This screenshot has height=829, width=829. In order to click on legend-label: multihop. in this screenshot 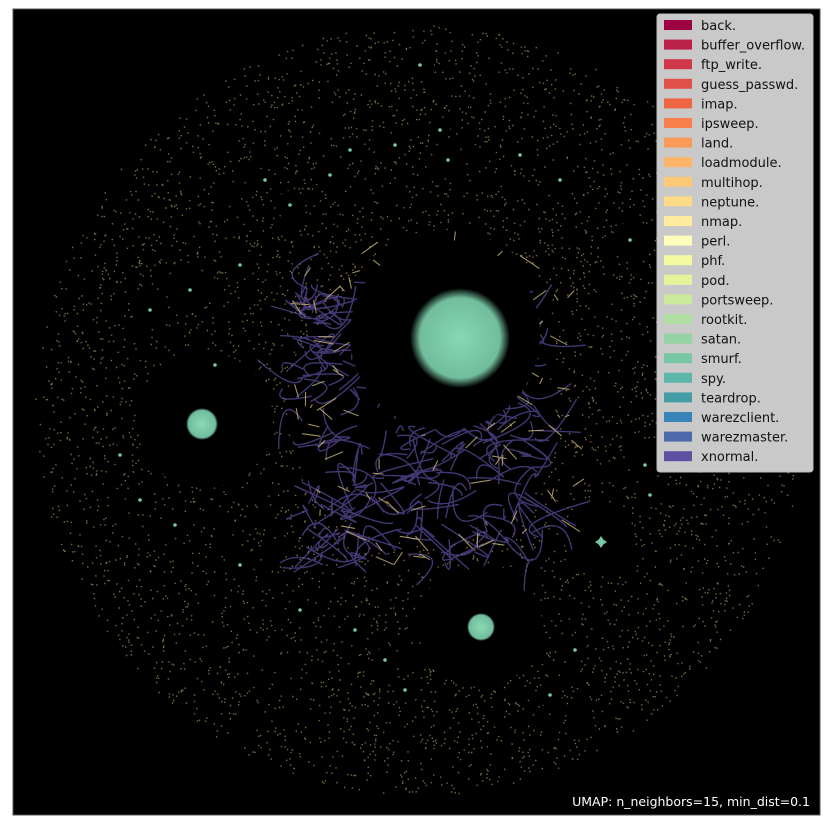, I will do `click(732, 183)`.